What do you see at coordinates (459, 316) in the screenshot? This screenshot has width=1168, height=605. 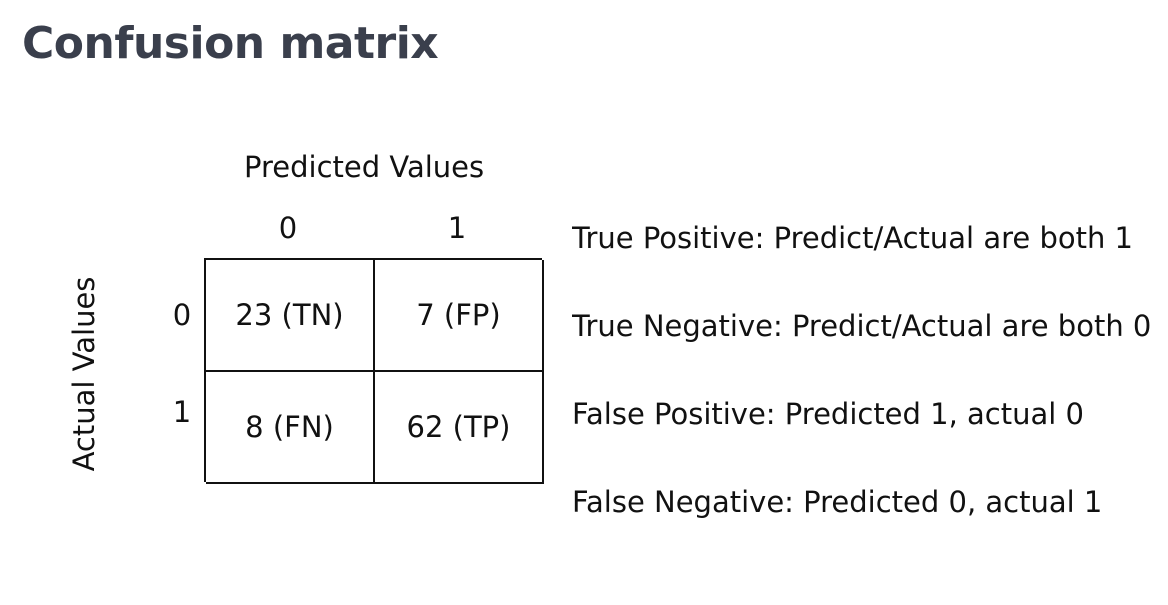 I see `cell-false-positive: 7 (FP)` at bounding box center [459, 316].